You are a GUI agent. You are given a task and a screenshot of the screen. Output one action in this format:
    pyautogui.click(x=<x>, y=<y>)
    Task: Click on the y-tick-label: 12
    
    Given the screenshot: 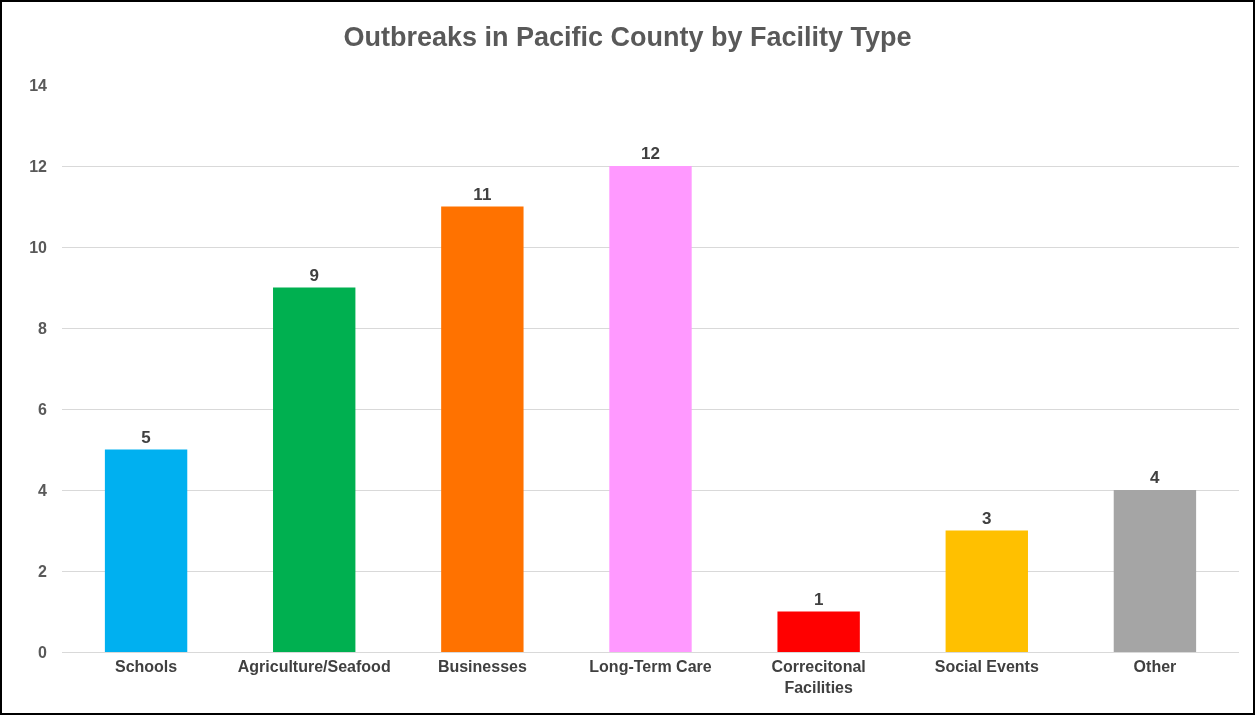 What is the action you would take?
    pyautogui.click(x=38, y=166)
    